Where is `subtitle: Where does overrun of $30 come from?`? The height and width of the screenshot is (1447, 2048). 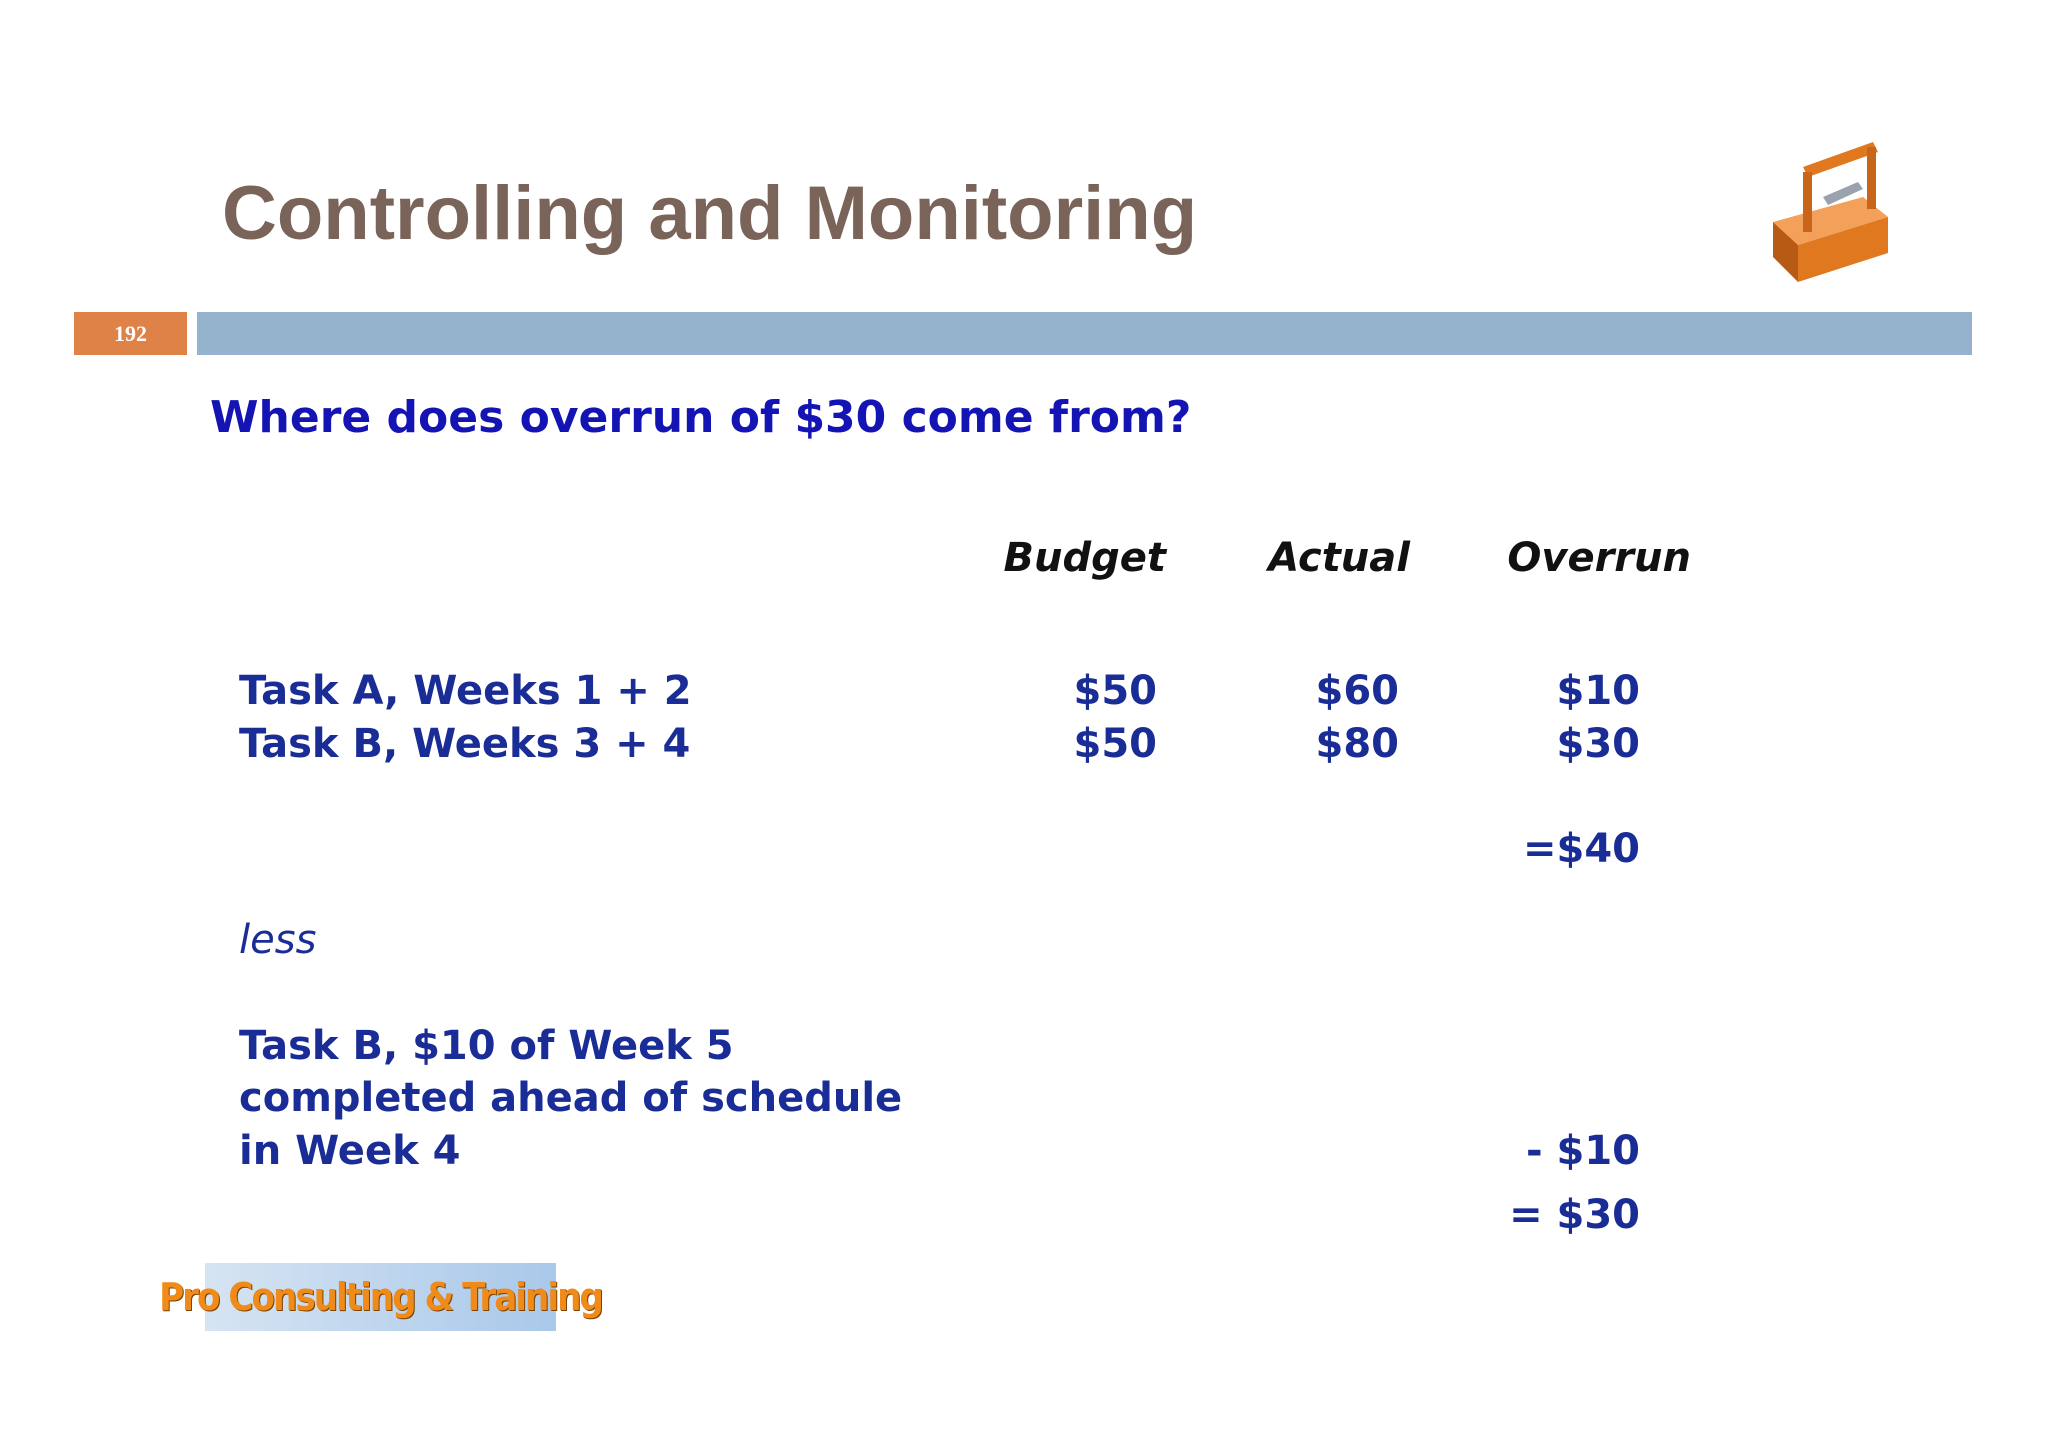
subtitle: Where does overrun of $30 come from? is located at coordinates (701, 417).